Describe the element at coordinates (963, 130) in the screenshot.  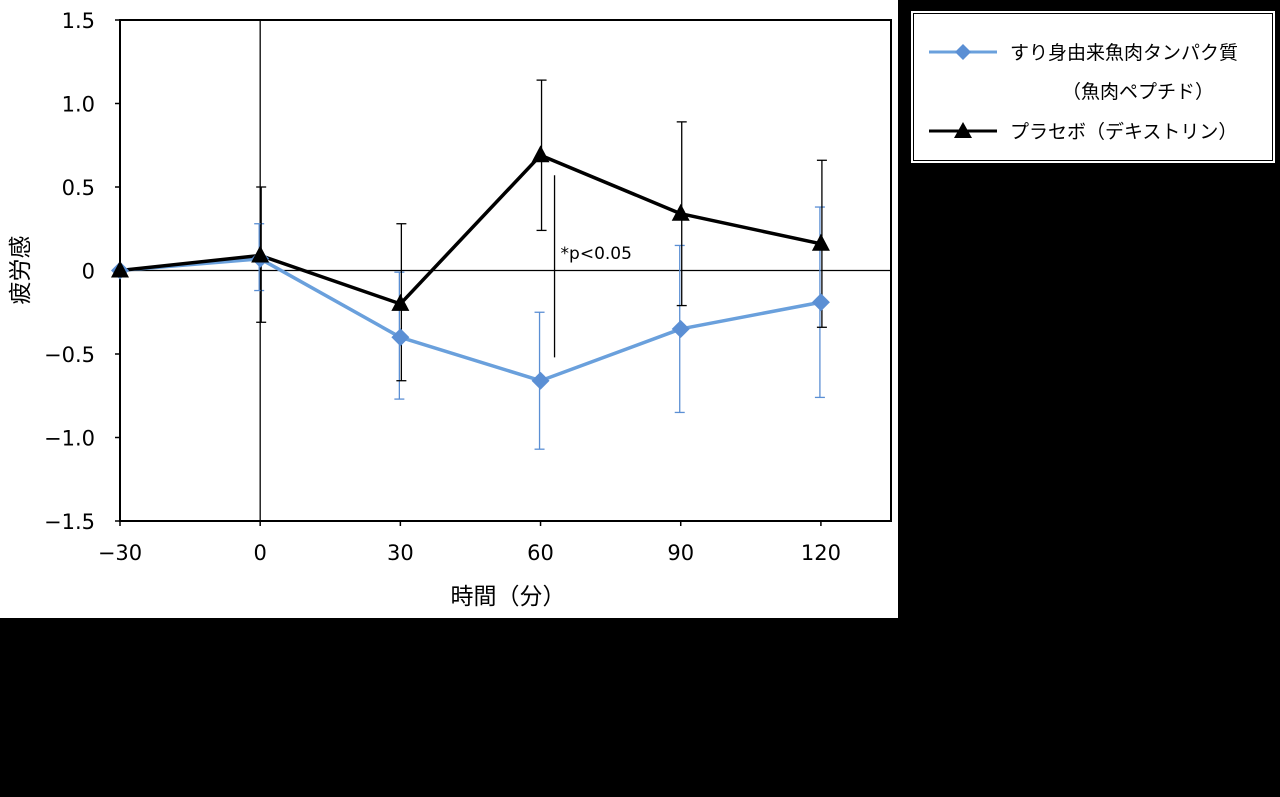
I see `legend-triangle-marker` at that location.